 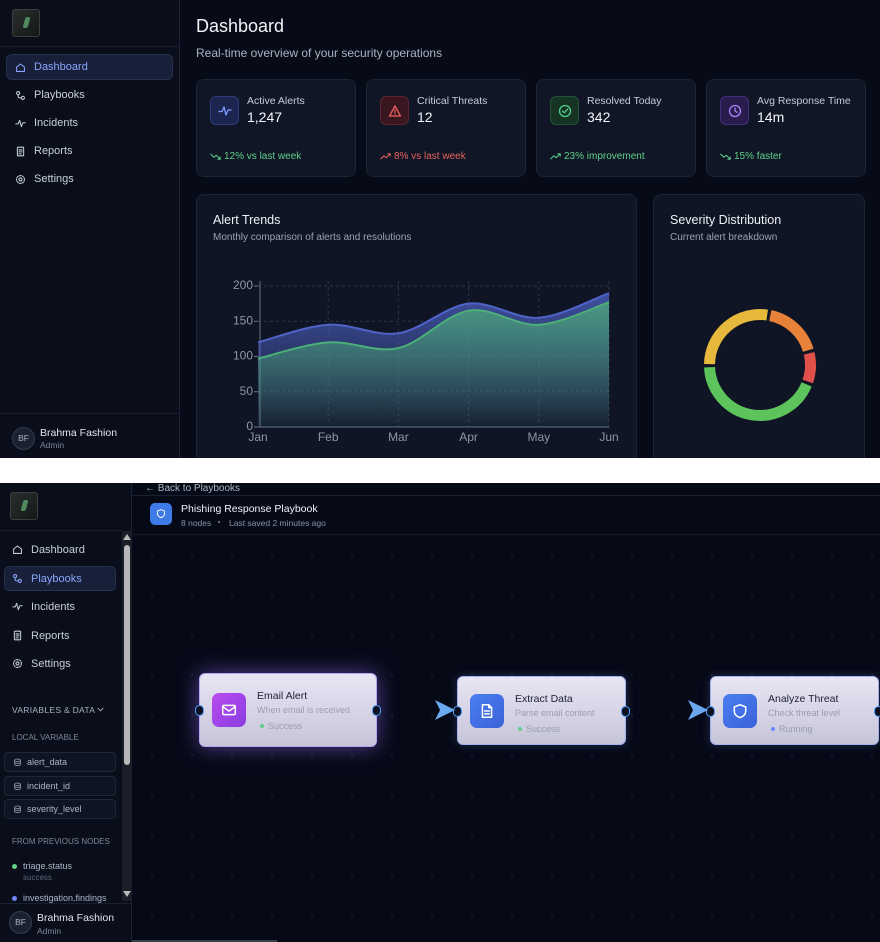 What do you see at coordinates (76, 918) in the screenshot?
I see `user-name: Brahma Fashion` at bounding box center [76, 918].